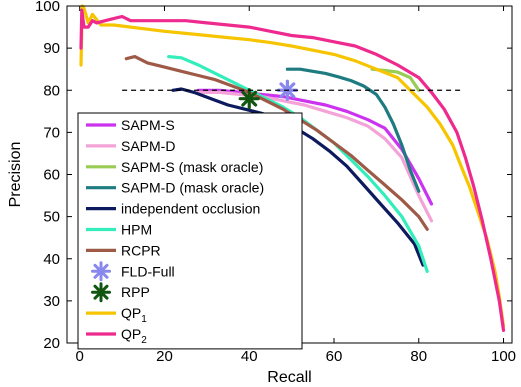 Image resolution: width=521 pixels, height=387 pixels. What do you see at coordinates (192, 188) in the screenshot?
I see `legend-label: SAPM-D (mask oracle)` at bounding box center [192, 188].